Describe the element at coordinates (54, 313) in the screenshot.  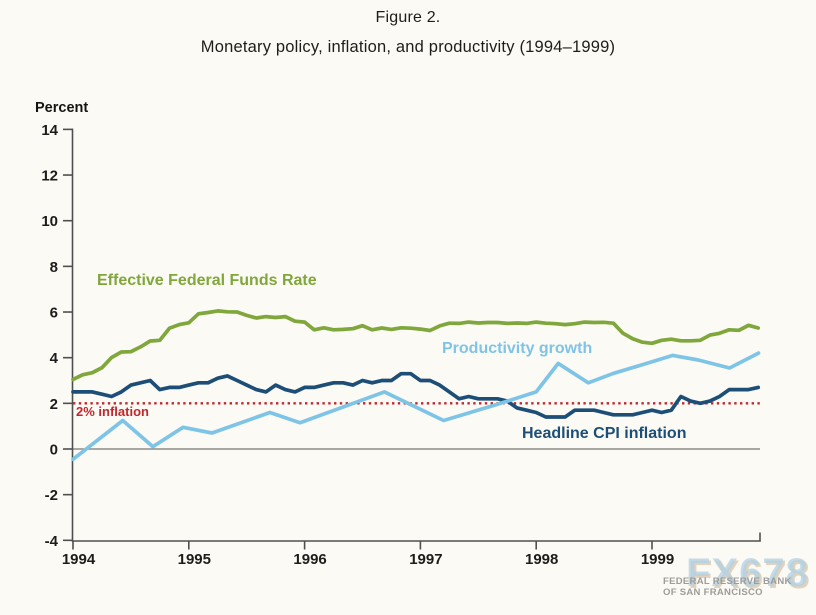
I see `y-tick-label: 6` at that location.